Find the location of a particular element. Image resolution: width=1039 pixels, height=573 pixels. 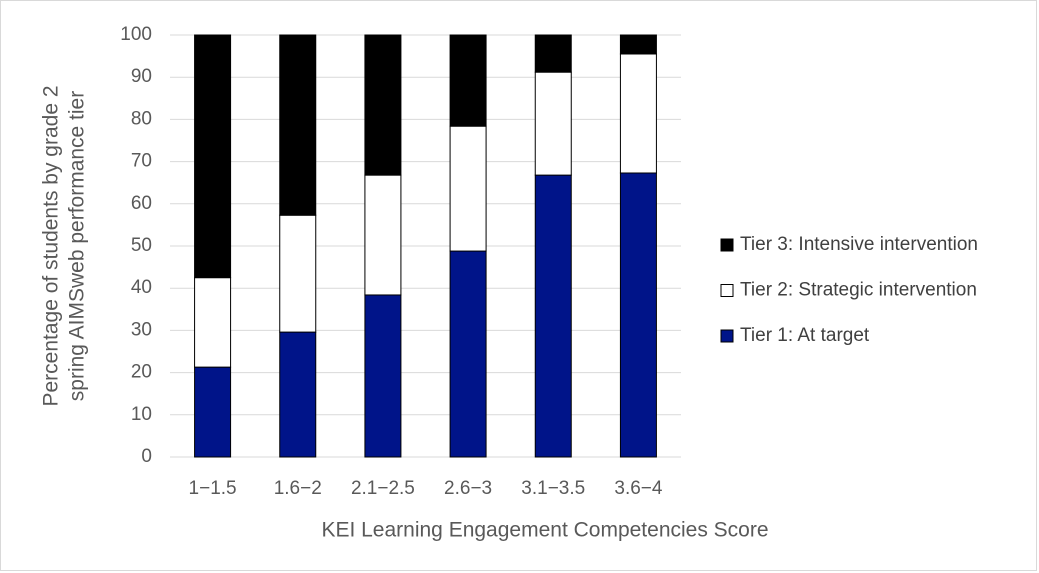

y-tick-label: 0 is located at coordinates (146, 456).